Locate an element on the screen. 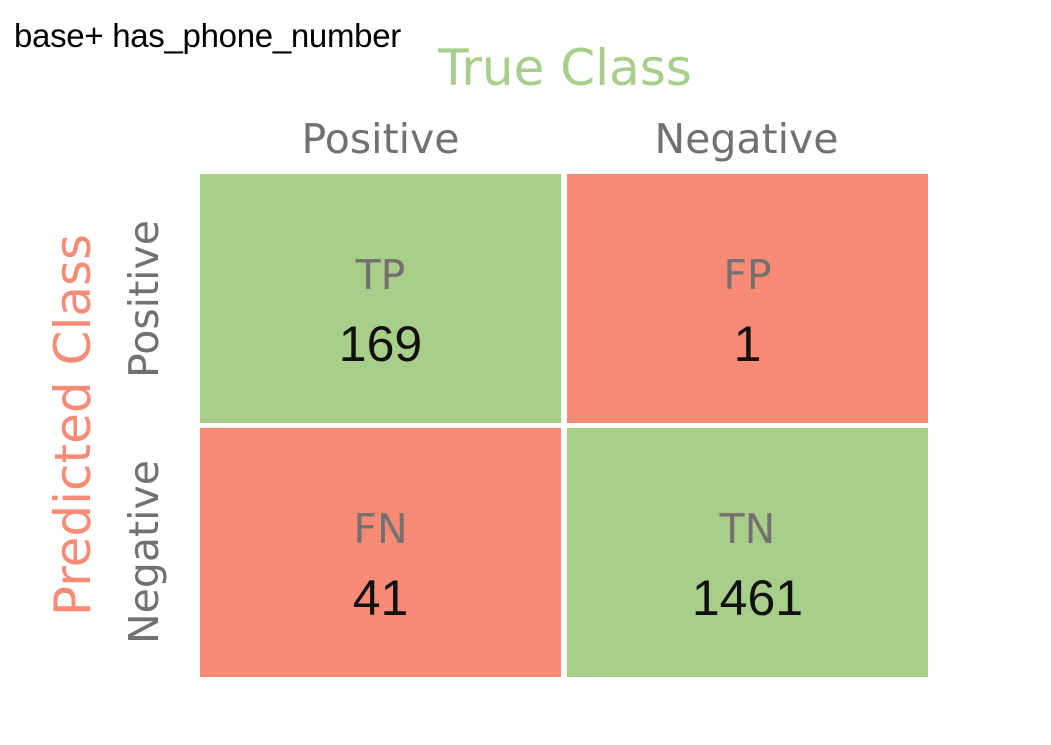 The height and width of the screenshot is (745, 1051). cell-true-negative: TN 1461 is located at coordinates (747, 552).